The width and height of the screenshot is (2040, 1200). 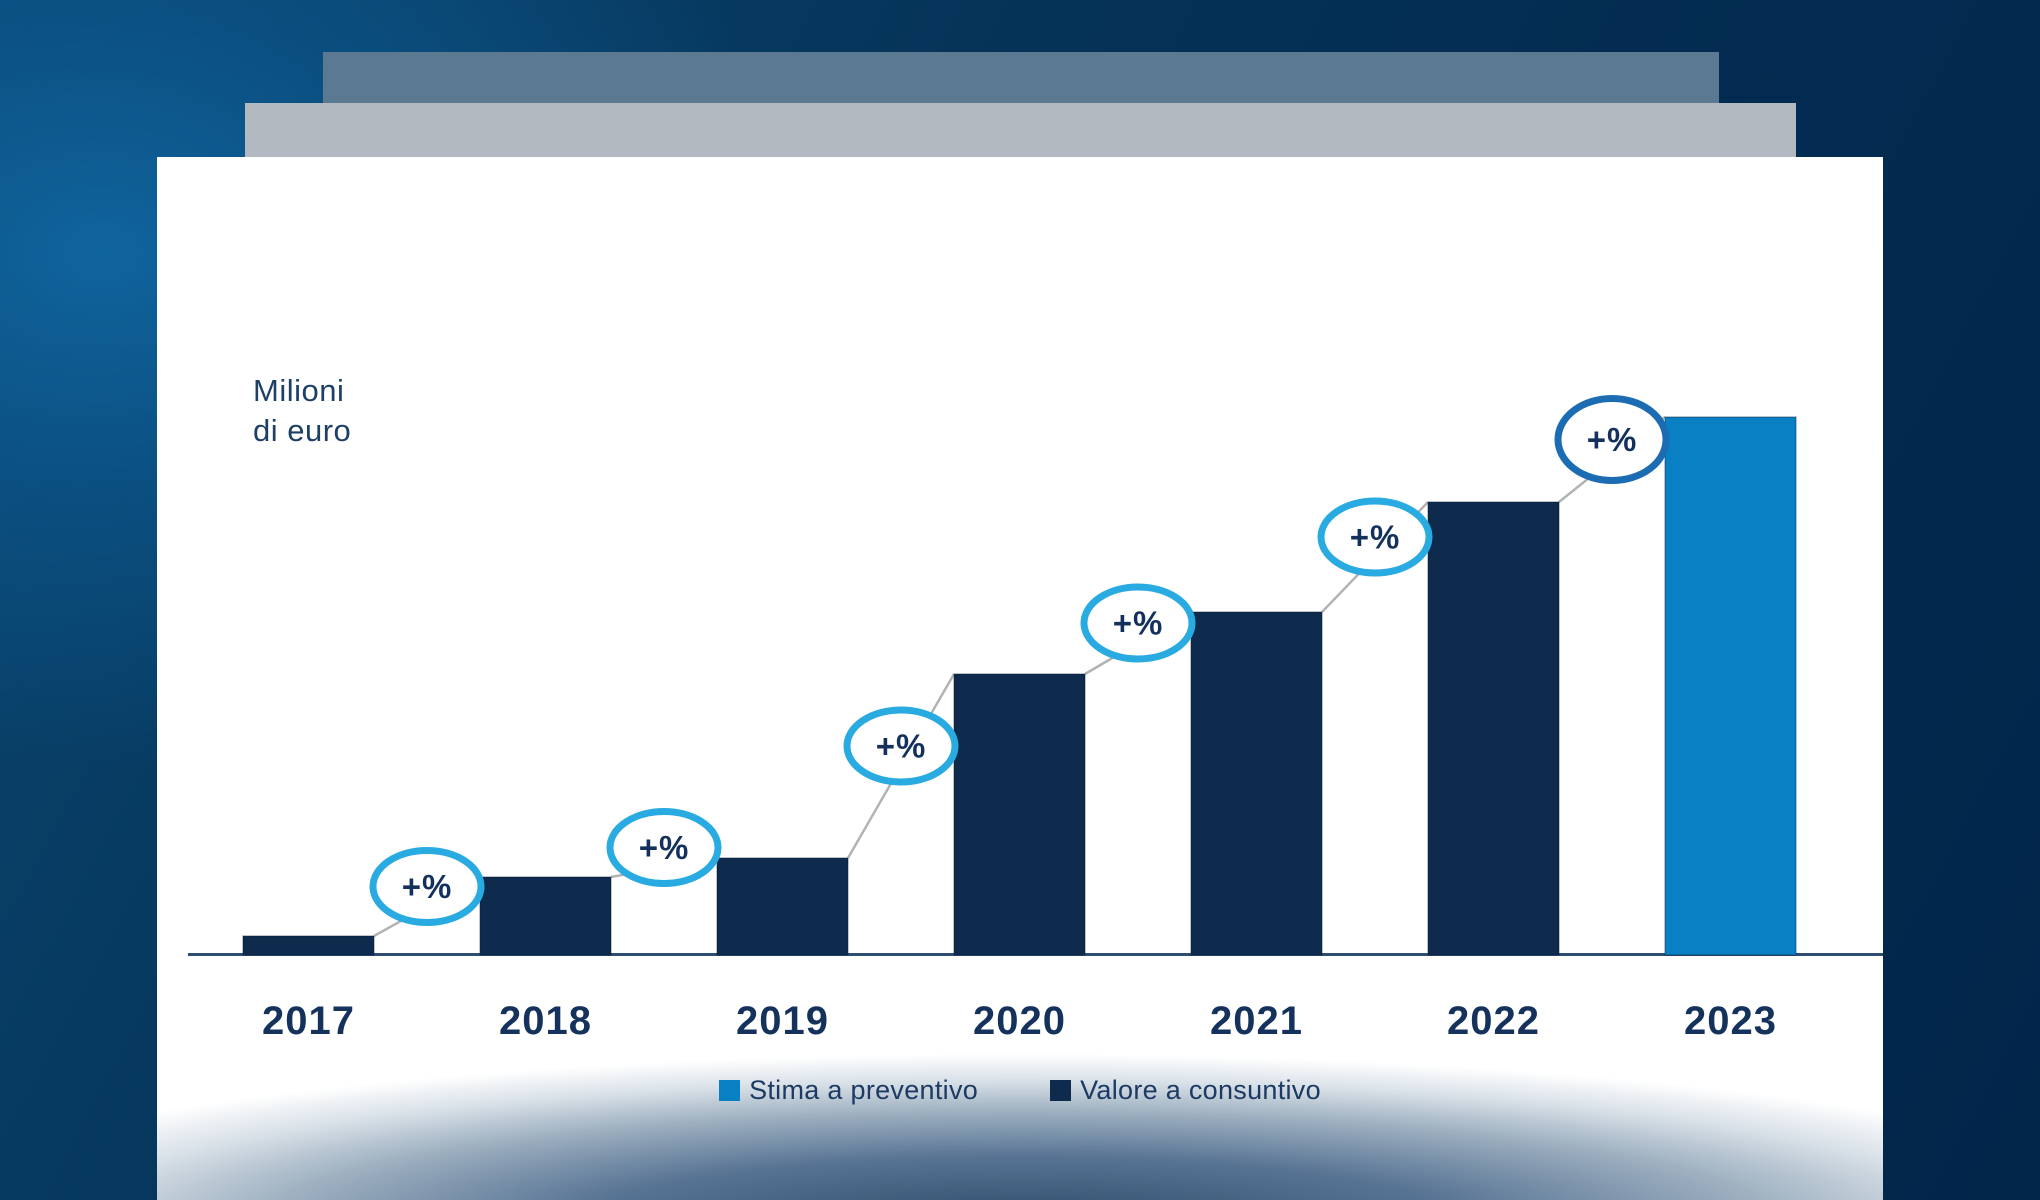 I want to click on growth-badge-2021-2022: +%, so click(x=1375, y=537).